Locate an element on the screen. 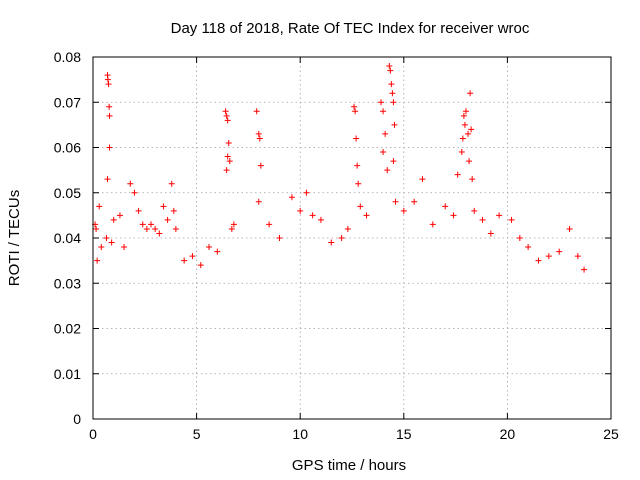 This screenshot has height=480, width=640. y-axis-title: ROTI / TECUs is located at coordinates (14, 238).